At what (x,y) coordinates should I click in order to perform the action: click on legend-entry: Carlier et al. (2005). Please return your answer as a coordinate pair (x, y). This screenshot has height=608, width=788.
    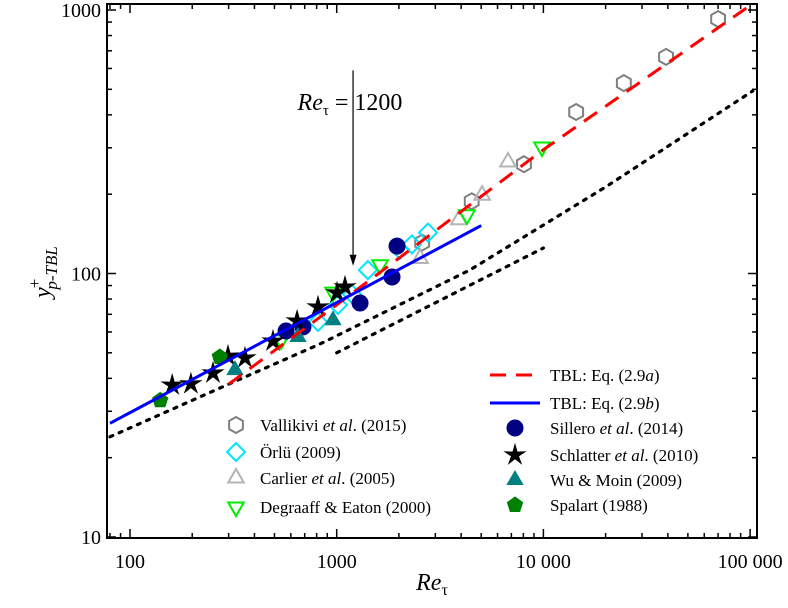
    Looking at the image, I should click on (310, 477).